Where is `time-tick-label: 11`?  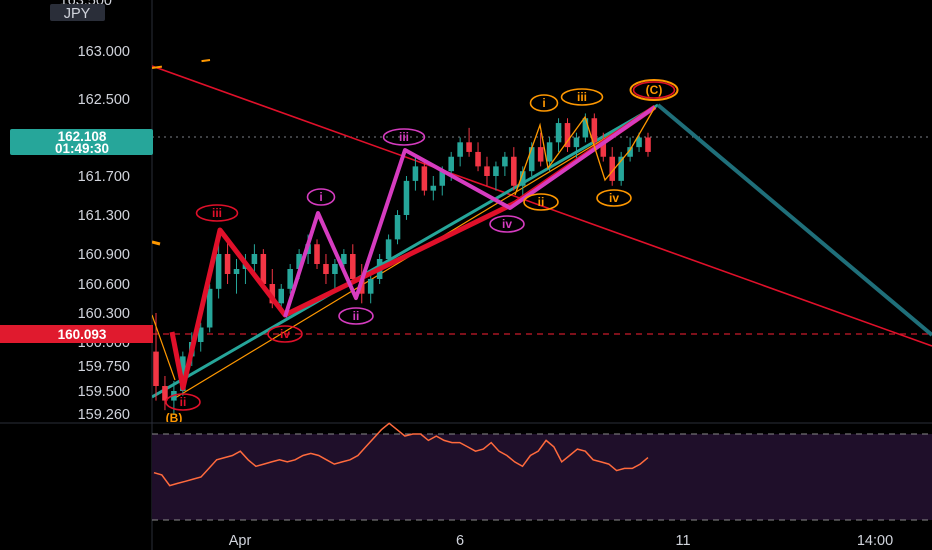
time-tick-label: 11 is located at coordinates (682, 541).